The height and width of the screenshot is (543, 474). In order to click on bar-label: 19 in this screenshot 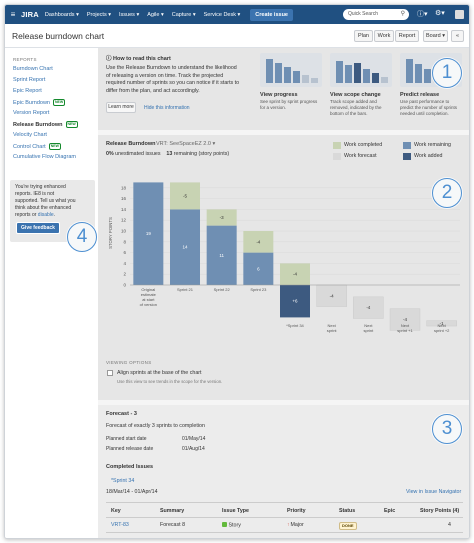, I will do `click(149, 233)`.